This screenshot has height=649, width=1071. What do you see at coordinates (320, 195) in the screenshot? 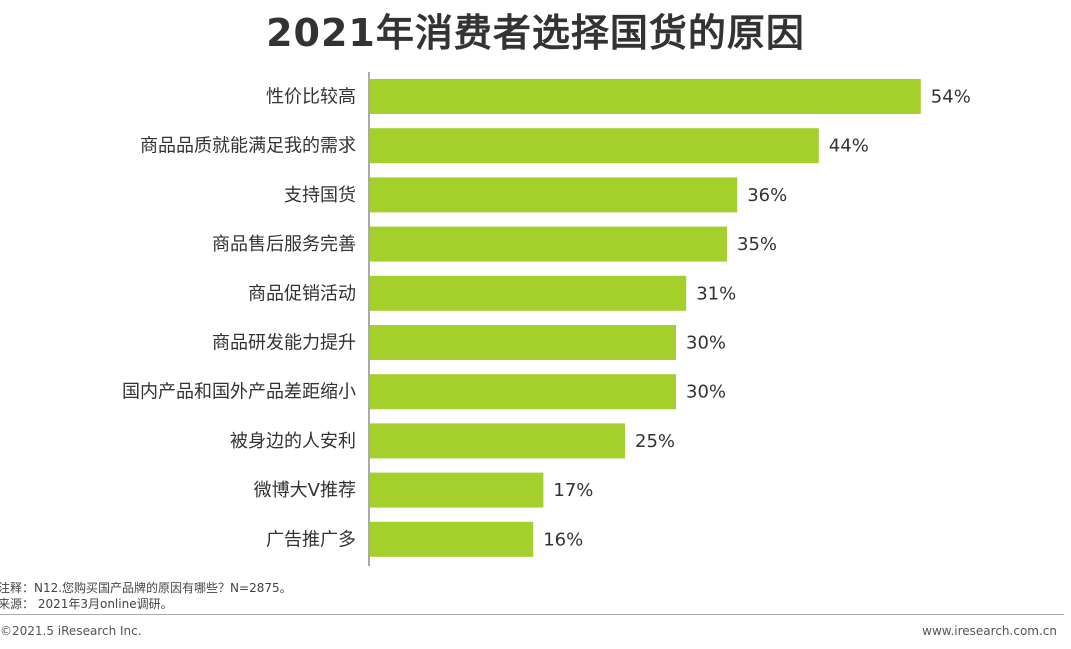
I see `category-label-2: 支持国货` at bounding box center [320, 195].